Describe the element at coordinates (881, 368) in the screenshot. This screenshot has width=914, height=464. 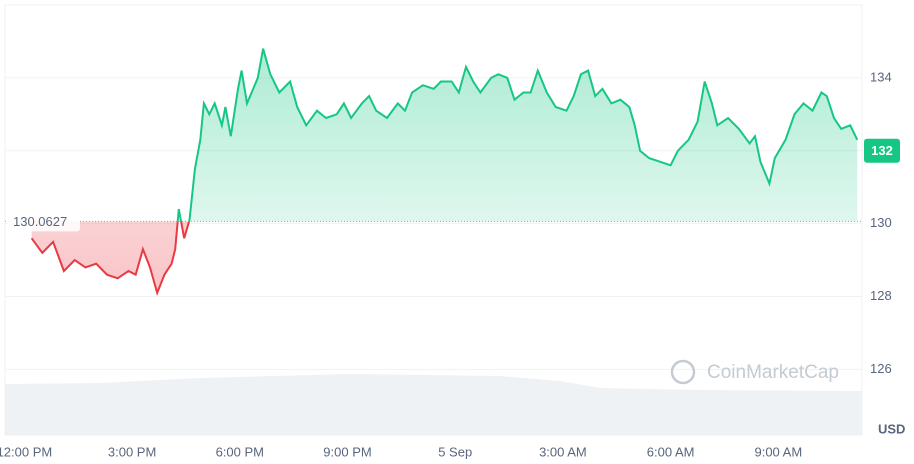
I see `y-tick-label: 126` at that location.